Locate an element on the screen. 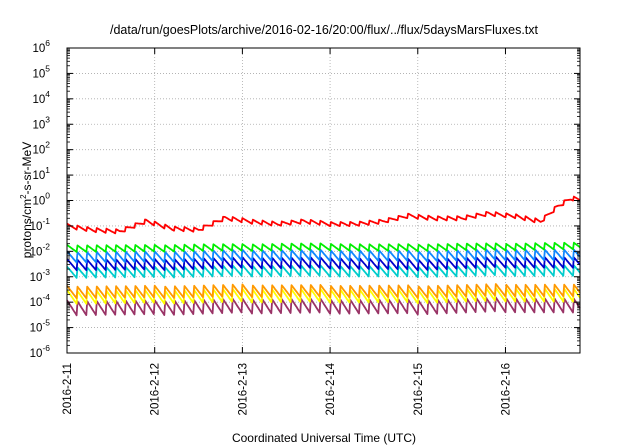 The image size is (640, 448). x-tick-label: 2016-2-16 is located at coordinates (506, 389).